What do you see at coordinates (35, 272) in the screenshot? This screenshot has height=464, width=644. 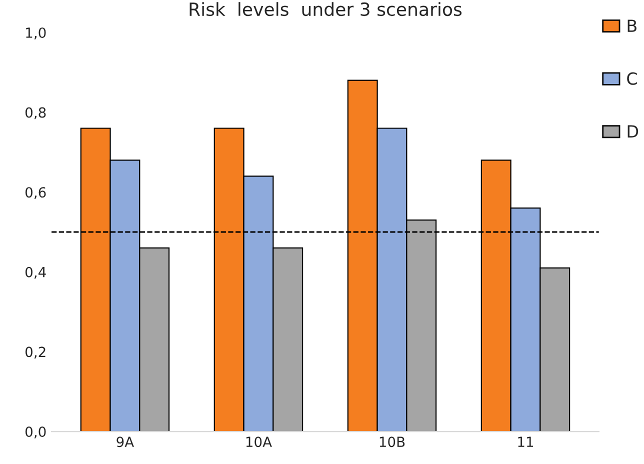 I see `y-tick-label: 0,4` at bounding box center [35, 272].